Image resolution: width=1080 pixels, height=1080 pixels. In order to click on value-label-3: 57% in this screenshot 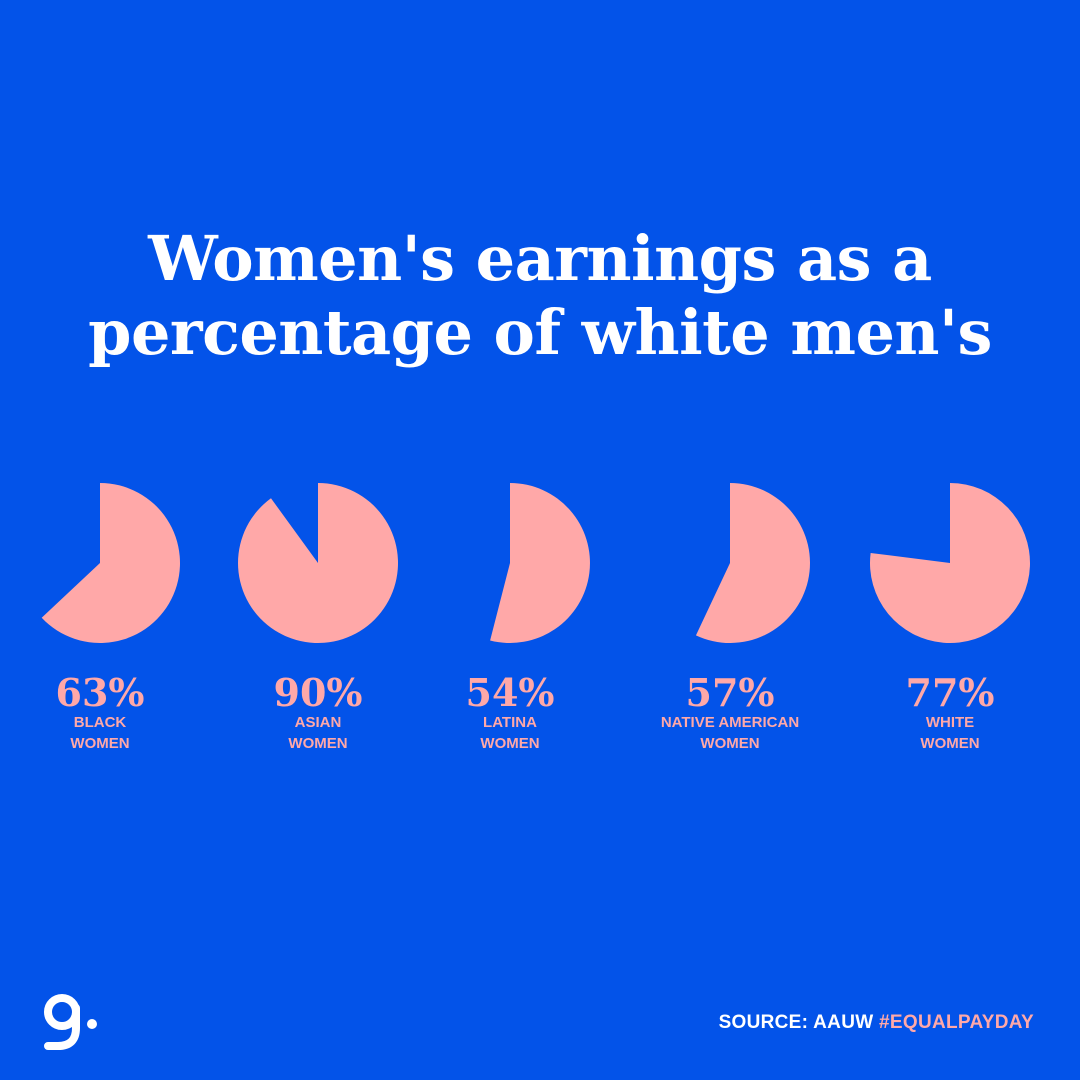, I will do `click(730, 692)`.